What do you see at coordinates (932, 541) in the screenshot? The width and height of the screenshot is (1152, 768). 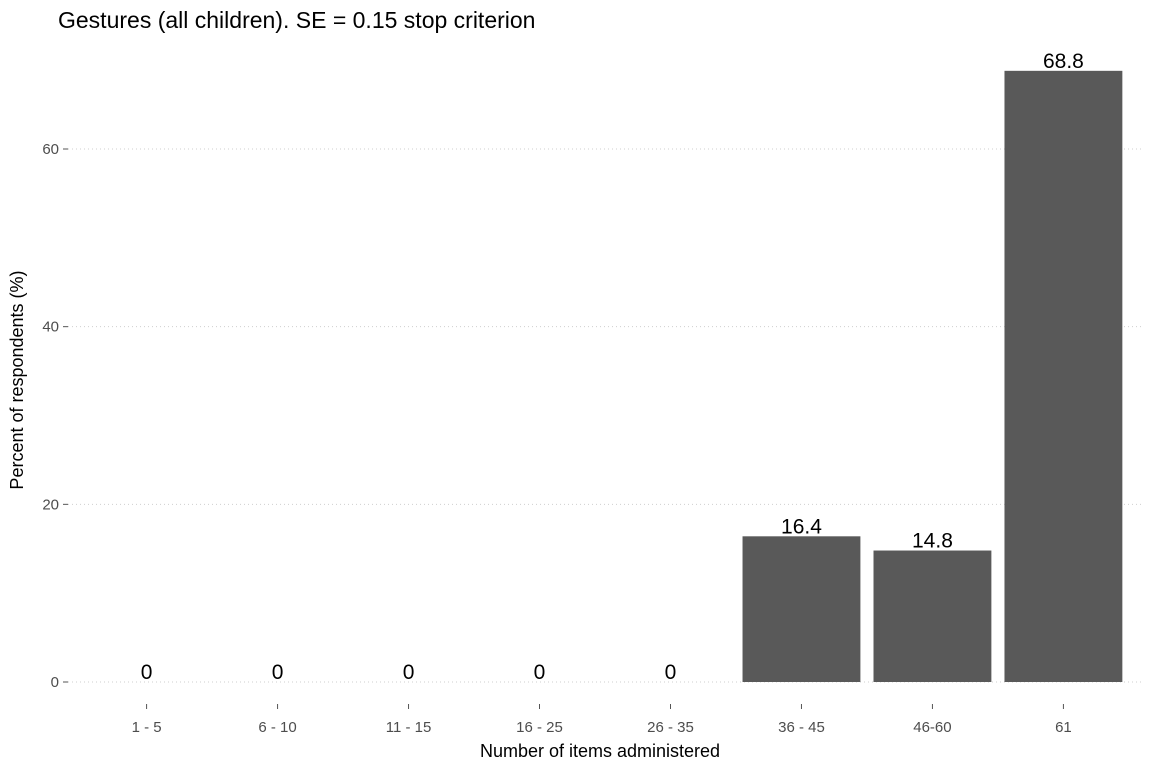 I see `bar-value-label-6: 14.8` at bounding box center [932, 541].